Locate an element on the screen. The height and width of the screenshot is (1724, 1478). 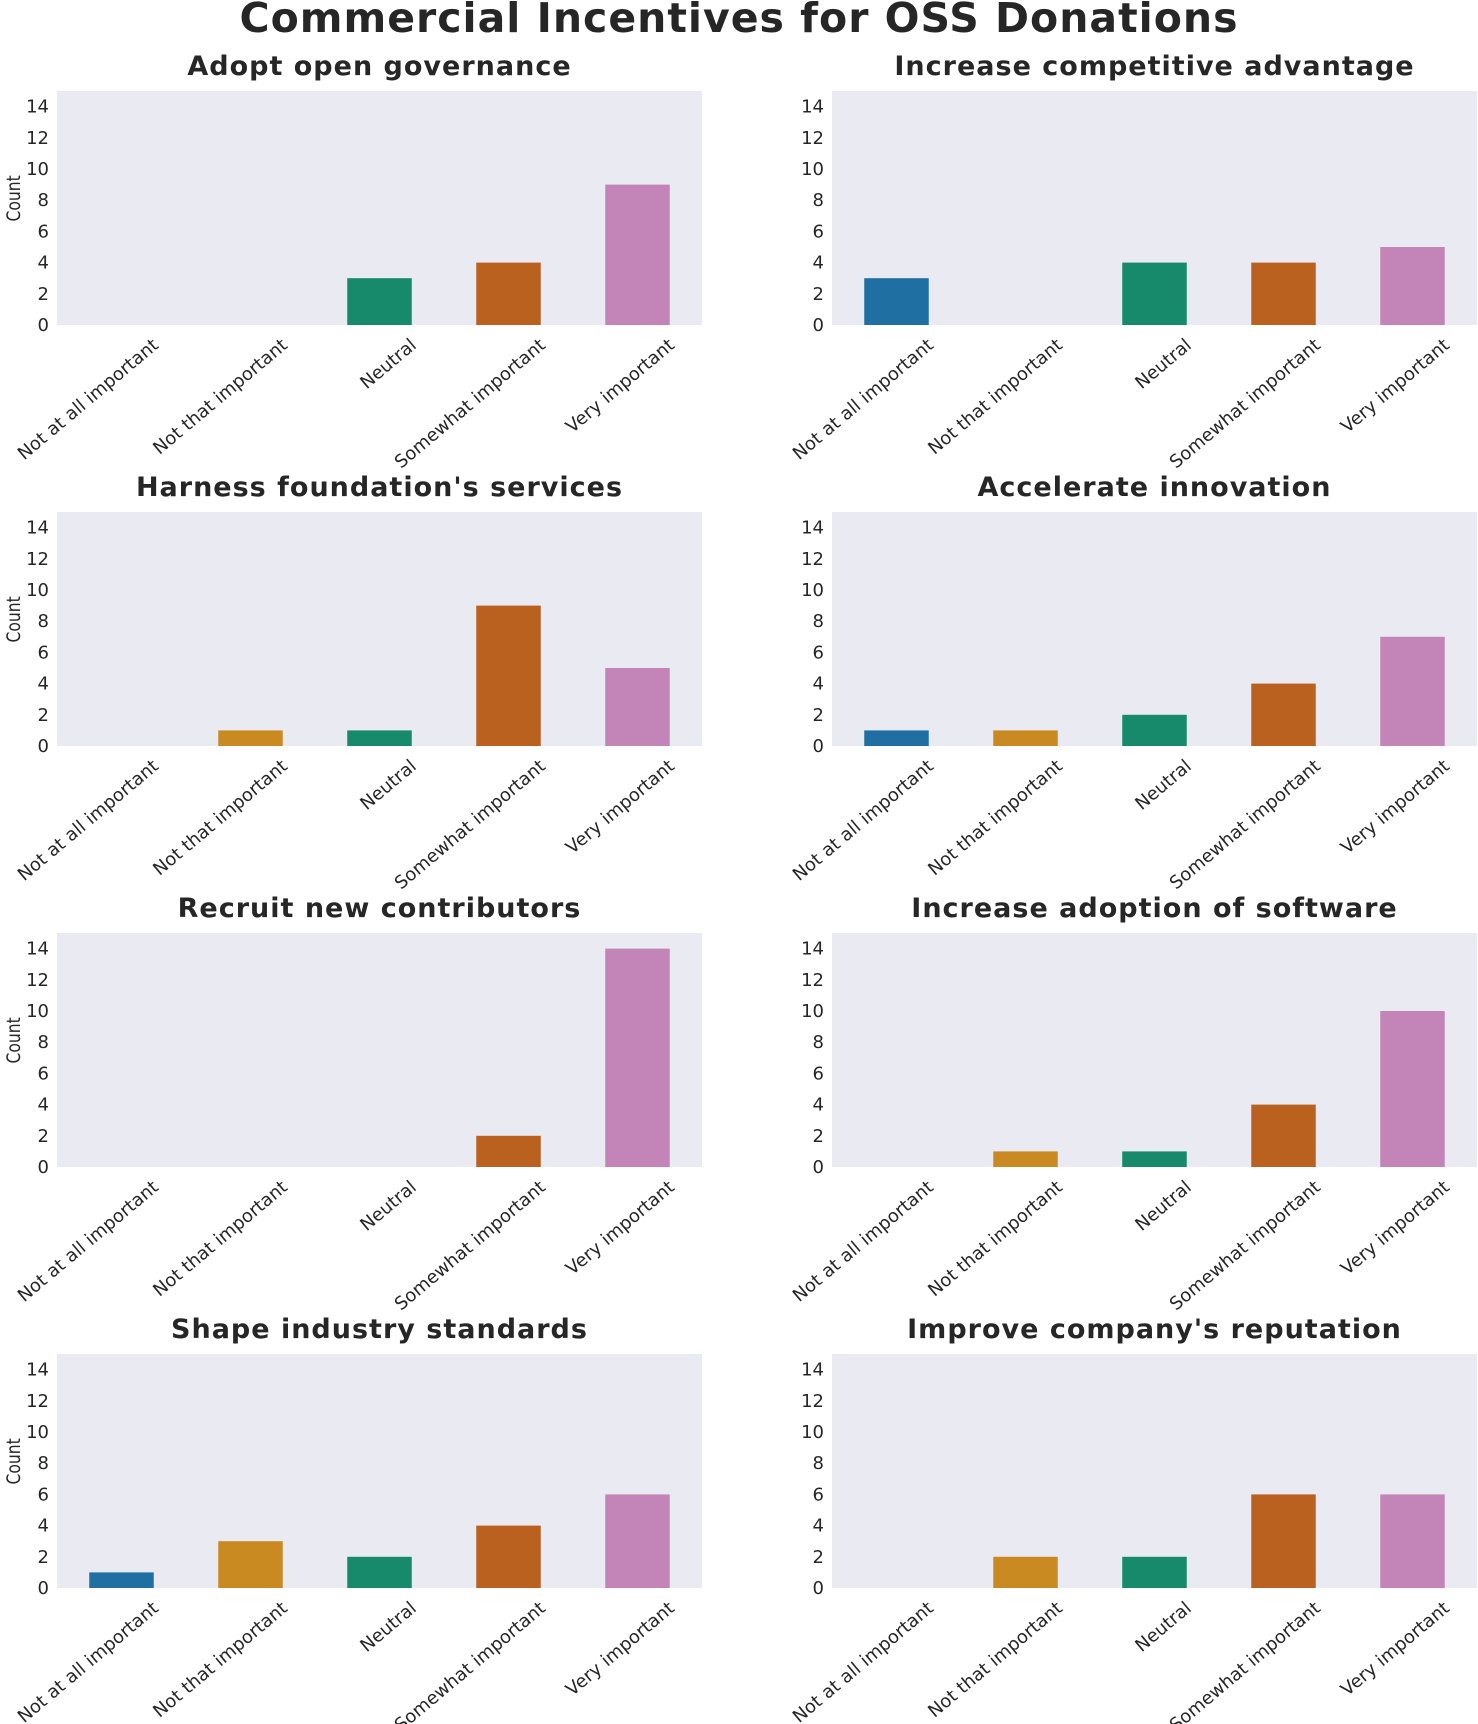
subplot-title: Adopt open governance is located at coordinates (379, 66).